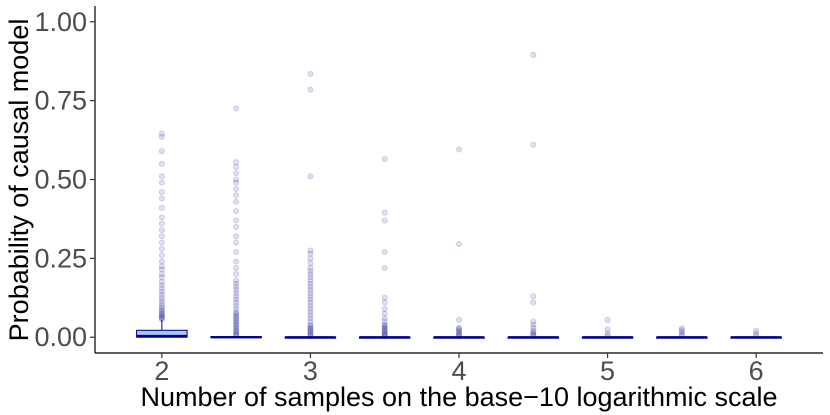  I want to click on x-tick-label: 2, so click(161, 371).